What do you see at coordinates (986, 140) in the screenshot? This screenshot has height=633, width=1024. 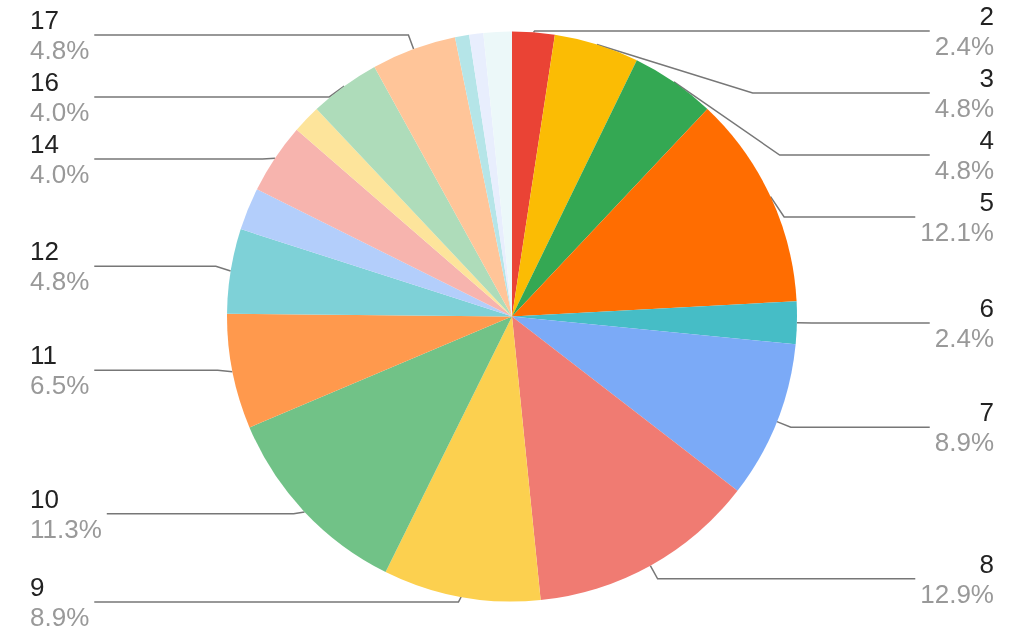 I see `slice-label: 4` at bounding box center [986, 140].